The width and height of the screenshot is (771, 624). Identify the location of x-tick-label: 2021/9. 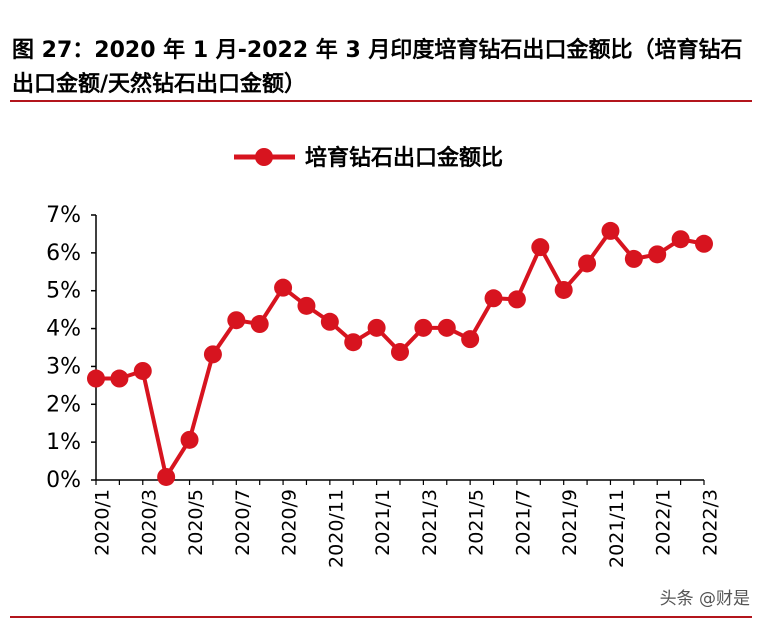
(570, 522).